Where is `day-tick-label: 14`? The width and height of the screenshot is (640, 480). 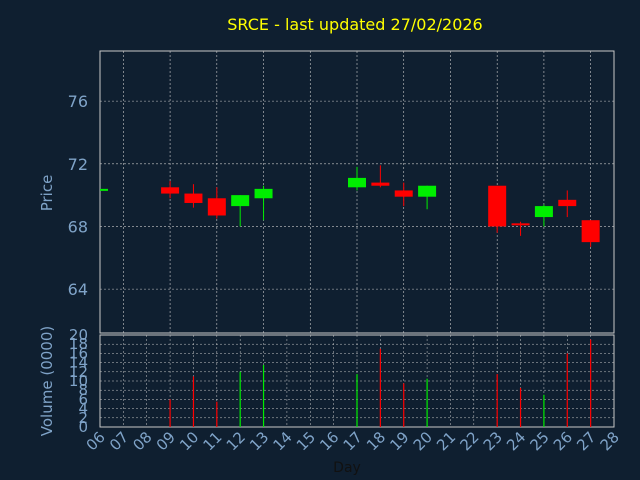 day-tick-label: 14 is located at coordinates (283, 441).